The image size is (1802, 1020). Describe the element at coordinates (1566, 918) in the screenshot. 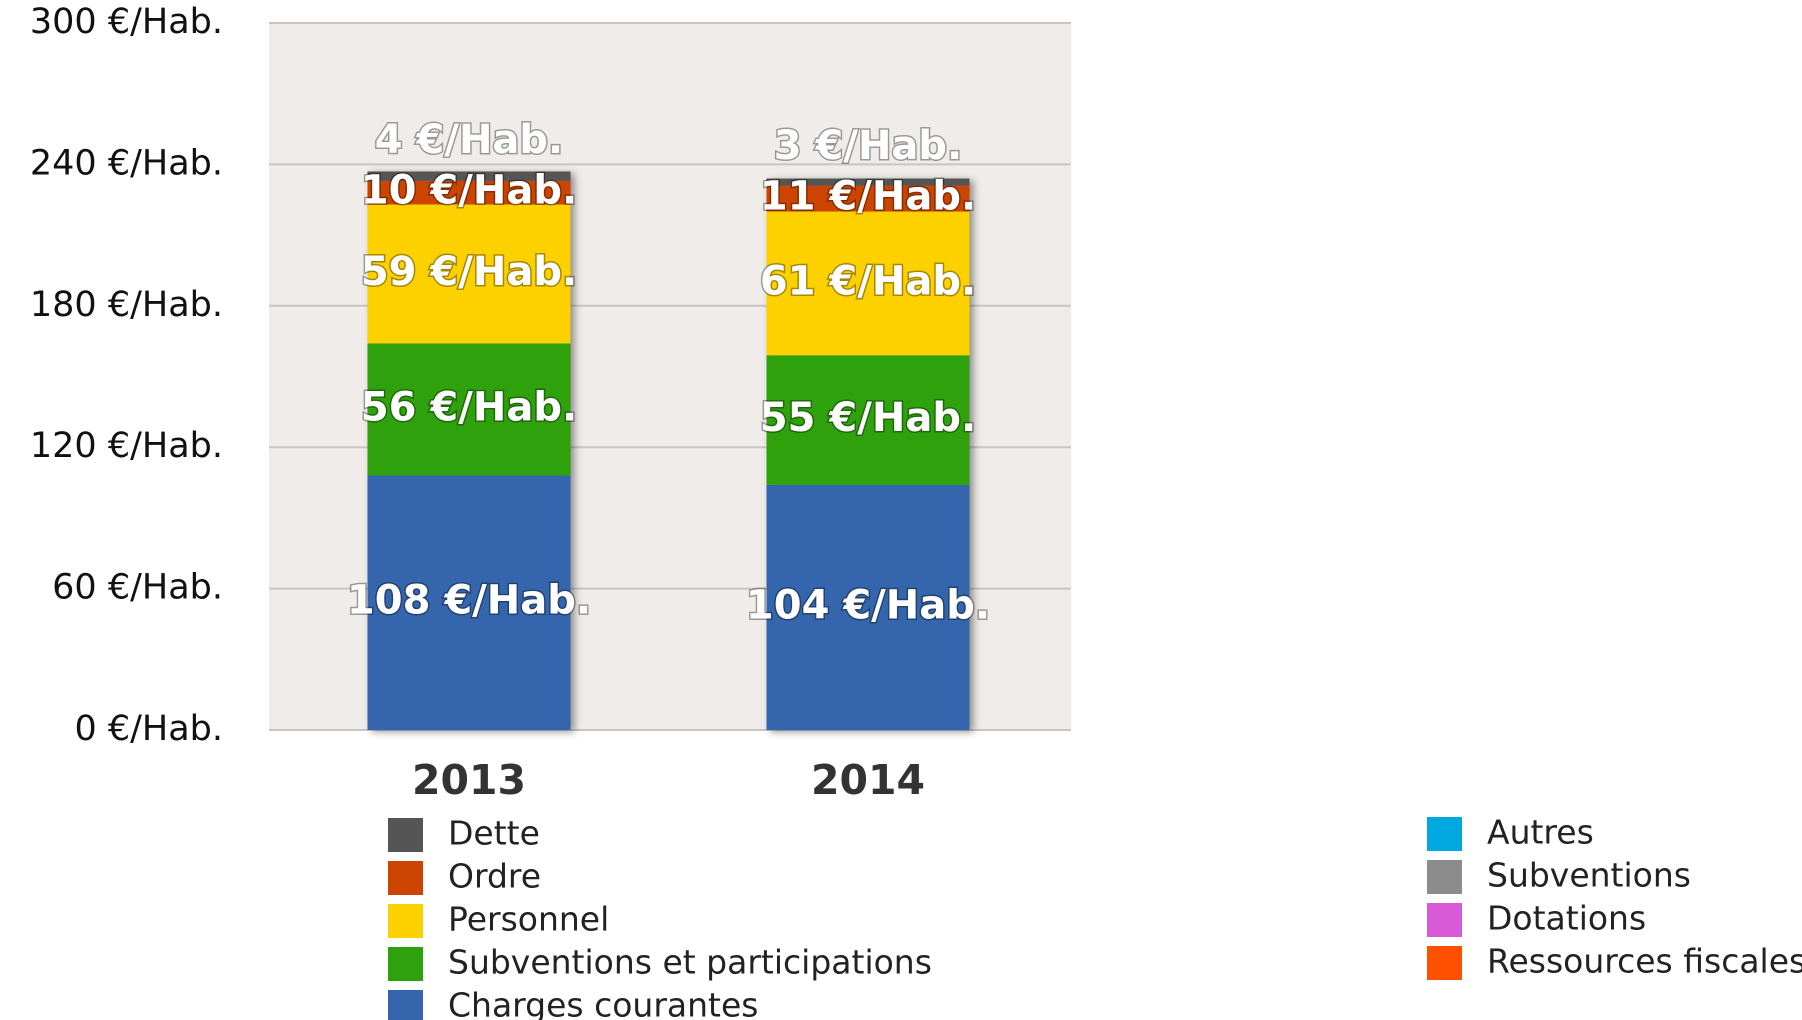

I see `legend-label: Dotations` at that location.